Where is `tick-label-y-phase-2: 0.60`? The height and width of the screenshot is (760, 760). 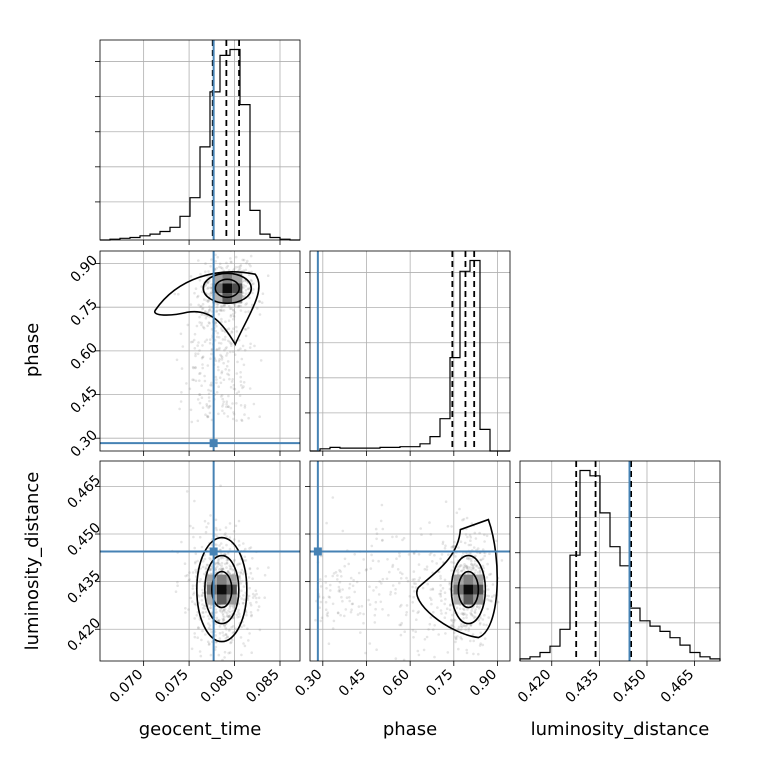 tick-label-y-phase-2: 0.60 is located at coordinates (84, 356).